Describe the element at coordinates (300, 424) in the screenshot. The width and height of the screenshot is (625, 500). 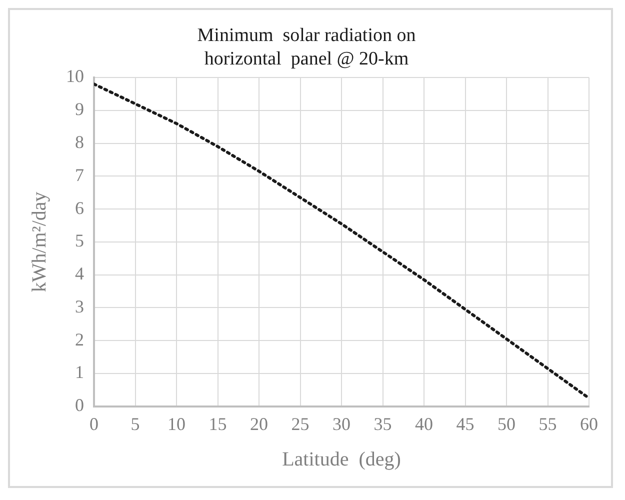
I see `x-tick-label: 25` at that location.